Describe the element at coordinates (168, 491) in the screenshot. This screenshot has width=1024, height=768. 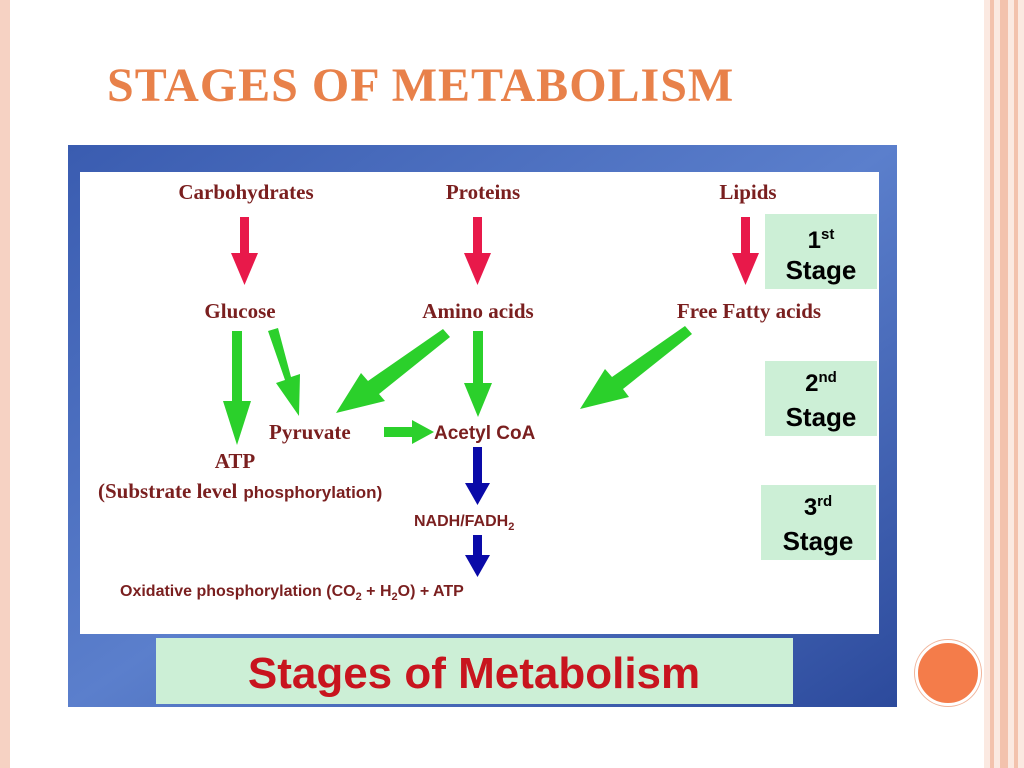
I see `substrate-level-text: (Substrate level` at that location.